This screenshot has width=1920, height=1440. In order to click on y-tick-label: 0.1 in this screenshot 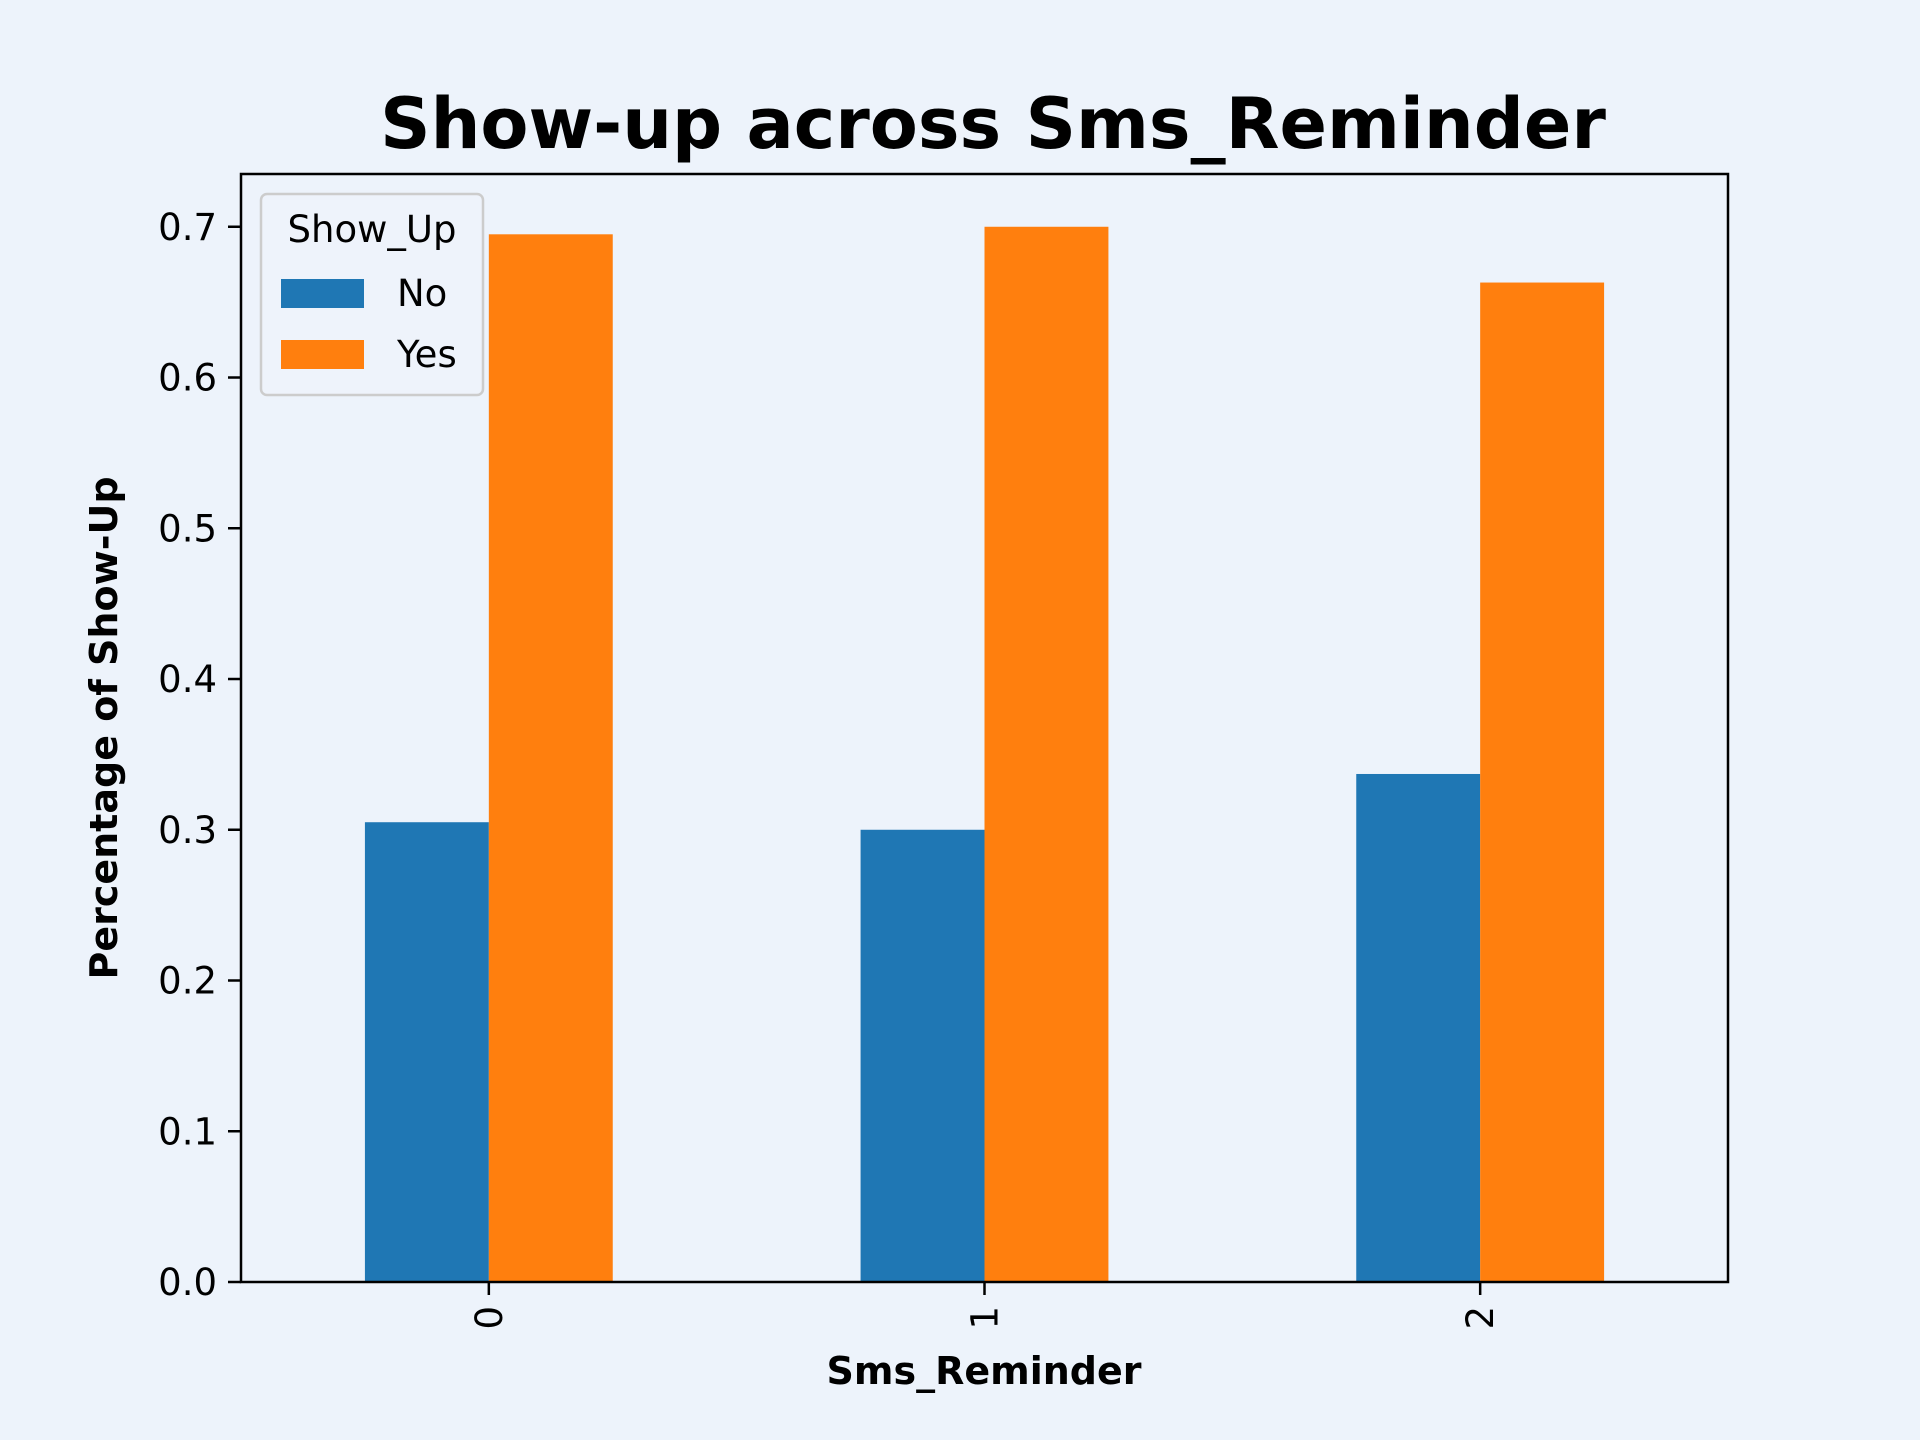, I will do `click(187, 1131)`.